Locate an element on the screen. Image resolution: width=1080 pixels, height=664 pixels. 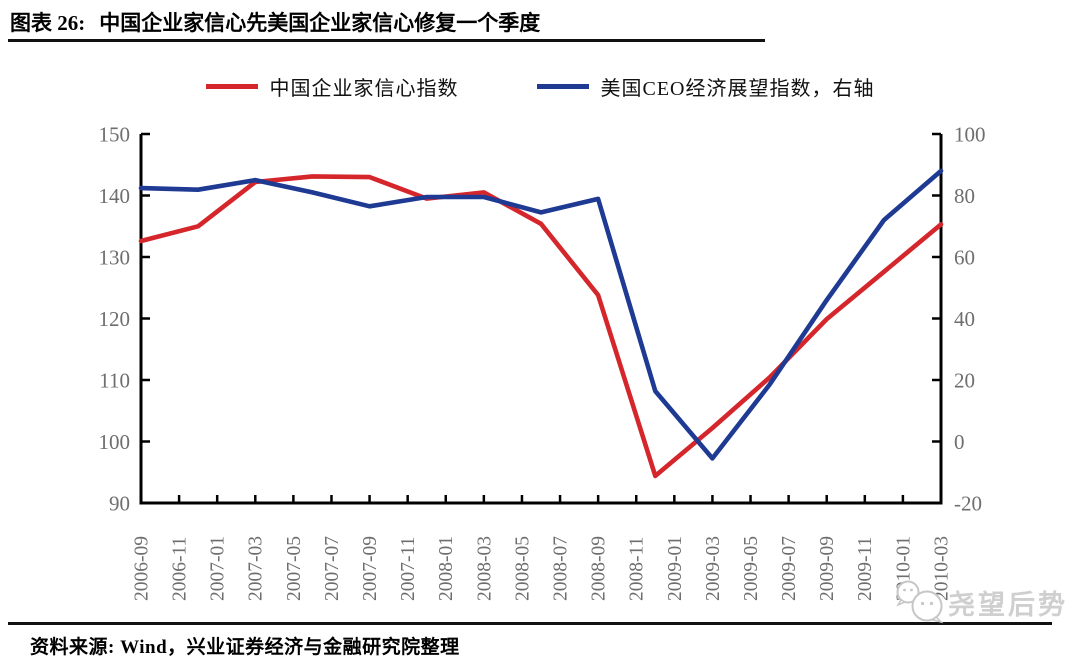
figure-title-text: 中国企业家信心先美国企业家信心修复一个季度 is located at coordinates (320, 23).